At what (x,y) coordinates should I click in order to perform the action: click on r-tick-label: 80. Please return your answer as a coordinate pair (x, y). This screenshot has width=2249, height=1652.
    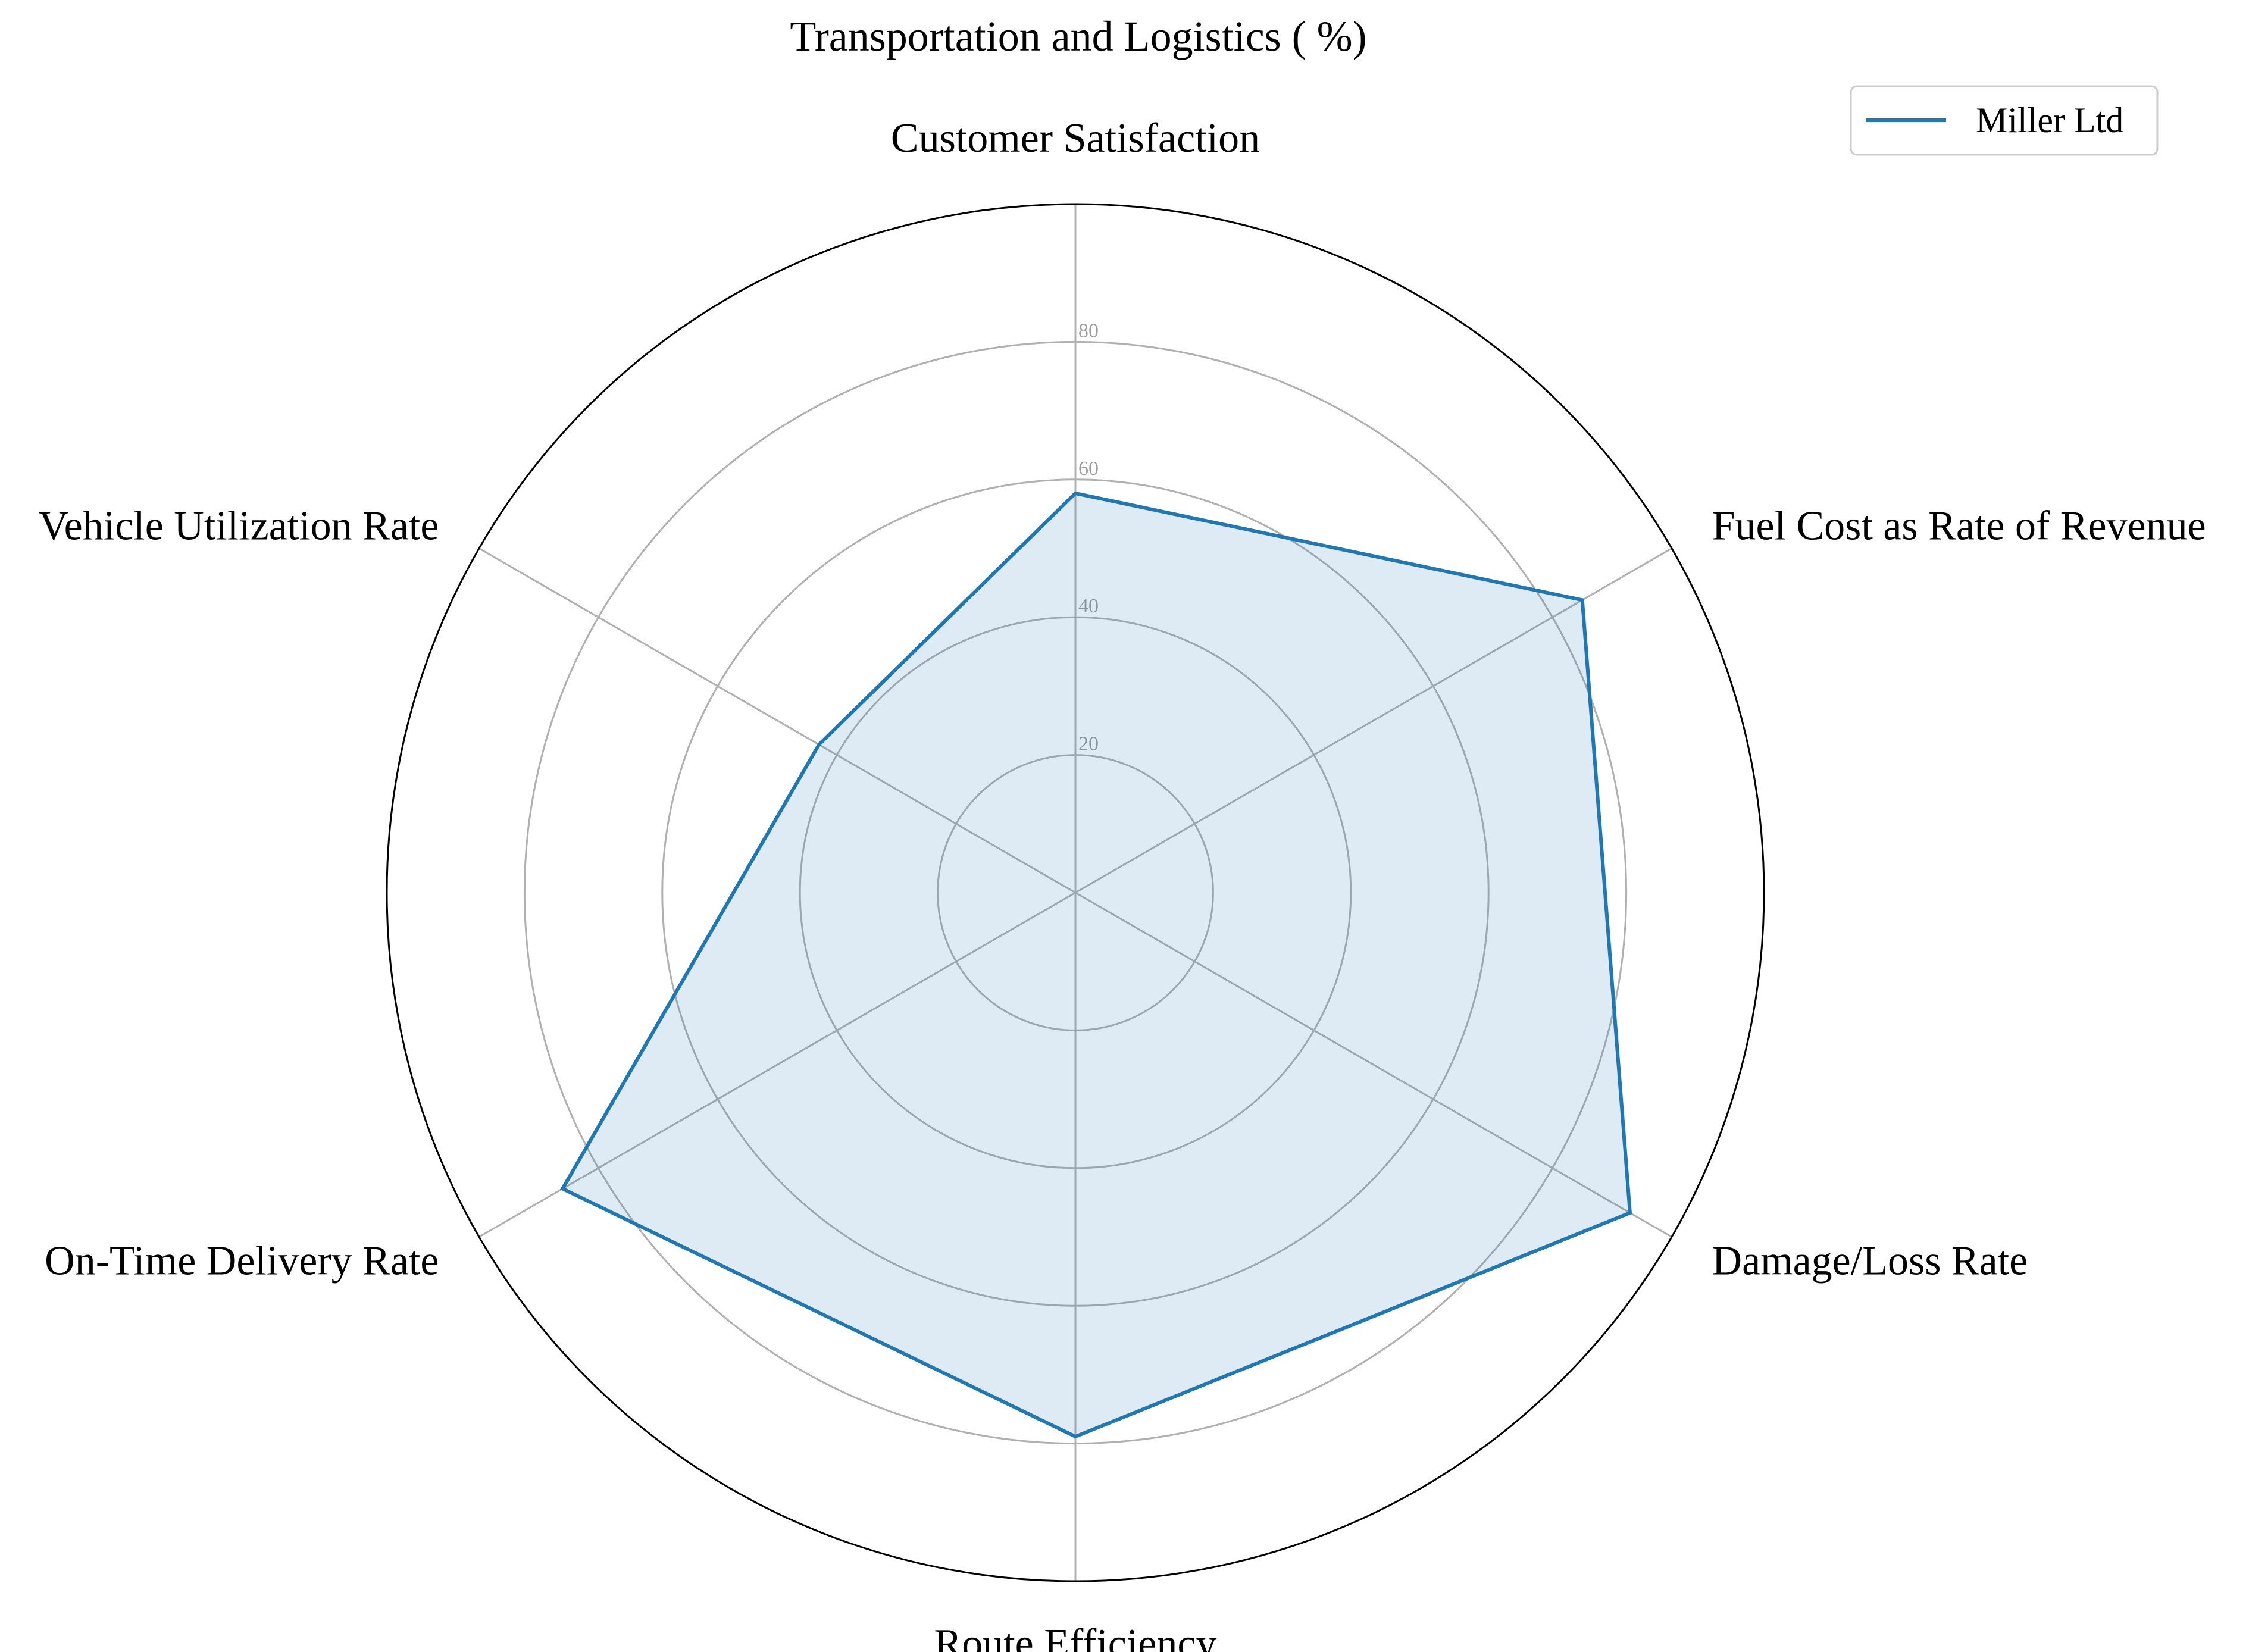
    Looking at the image, I should click on (1088, 331).